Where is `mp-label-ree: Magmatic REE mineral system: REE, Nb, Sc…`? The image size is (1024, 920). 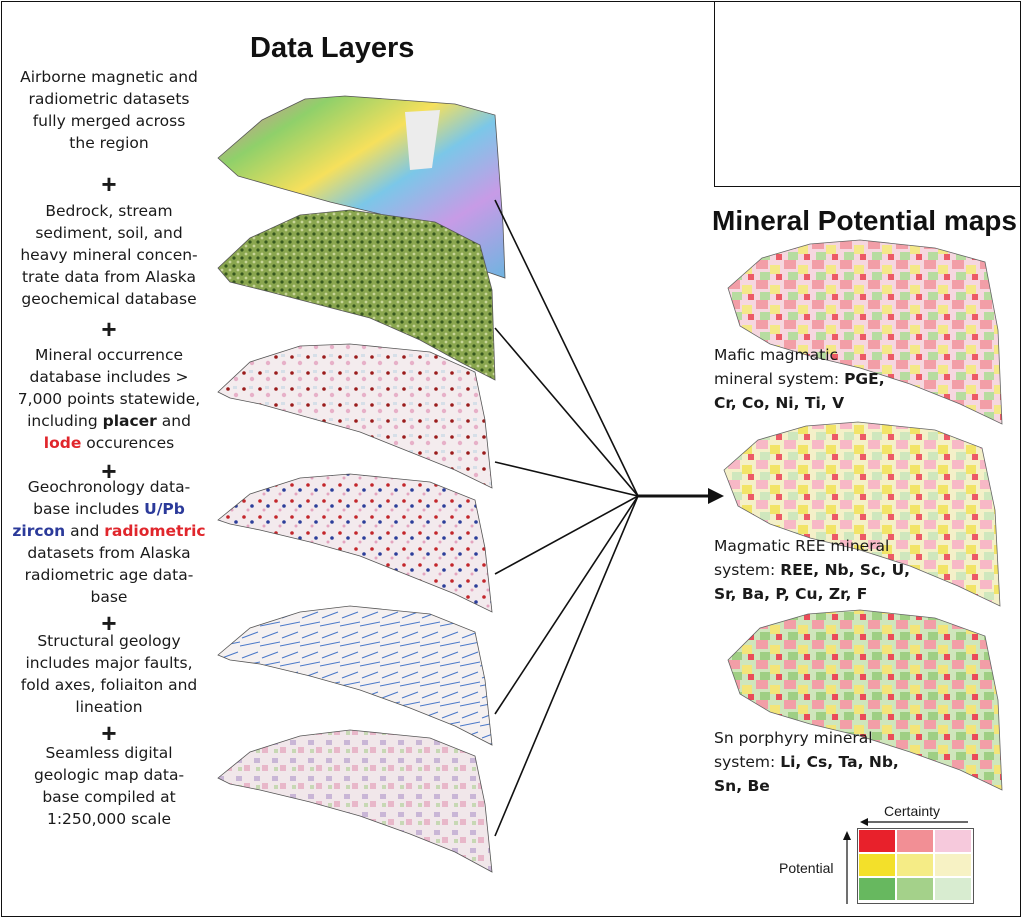 mp-label-ree: Magmatic REE mineral system: REE, Nb, Sc… is located at coordinates (812, 570).